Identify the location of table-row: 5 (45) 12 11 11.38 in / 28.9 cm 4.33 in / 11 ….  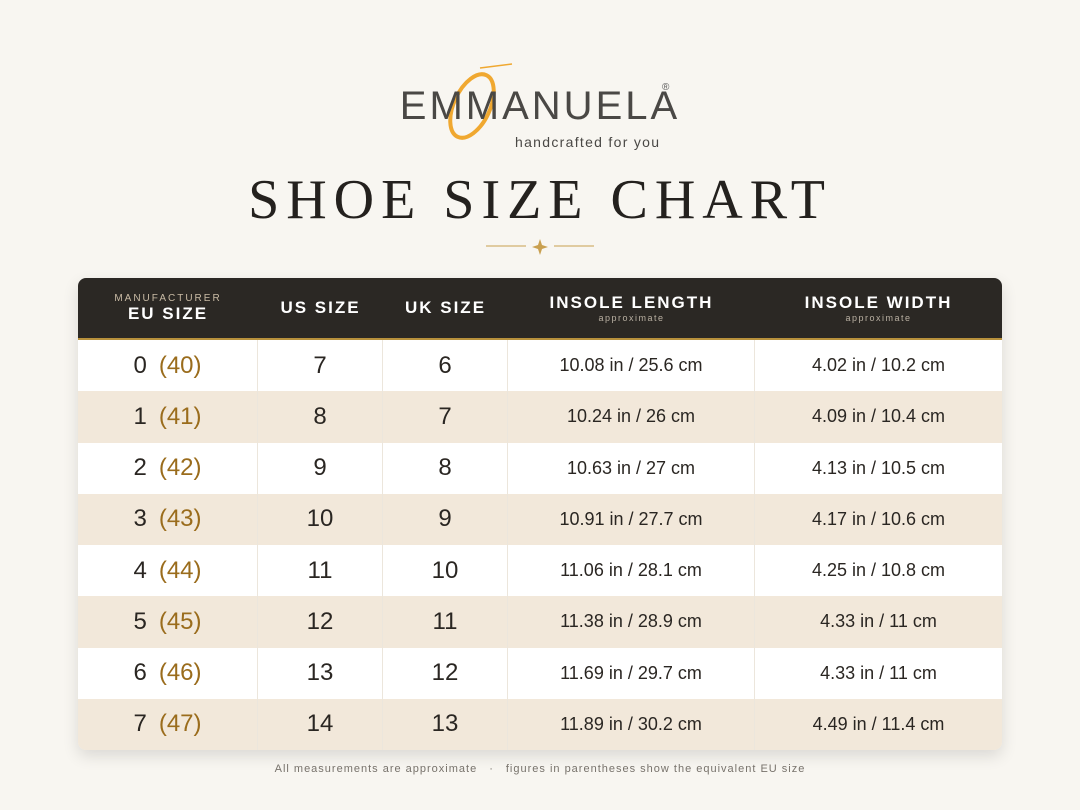
(540, 622).